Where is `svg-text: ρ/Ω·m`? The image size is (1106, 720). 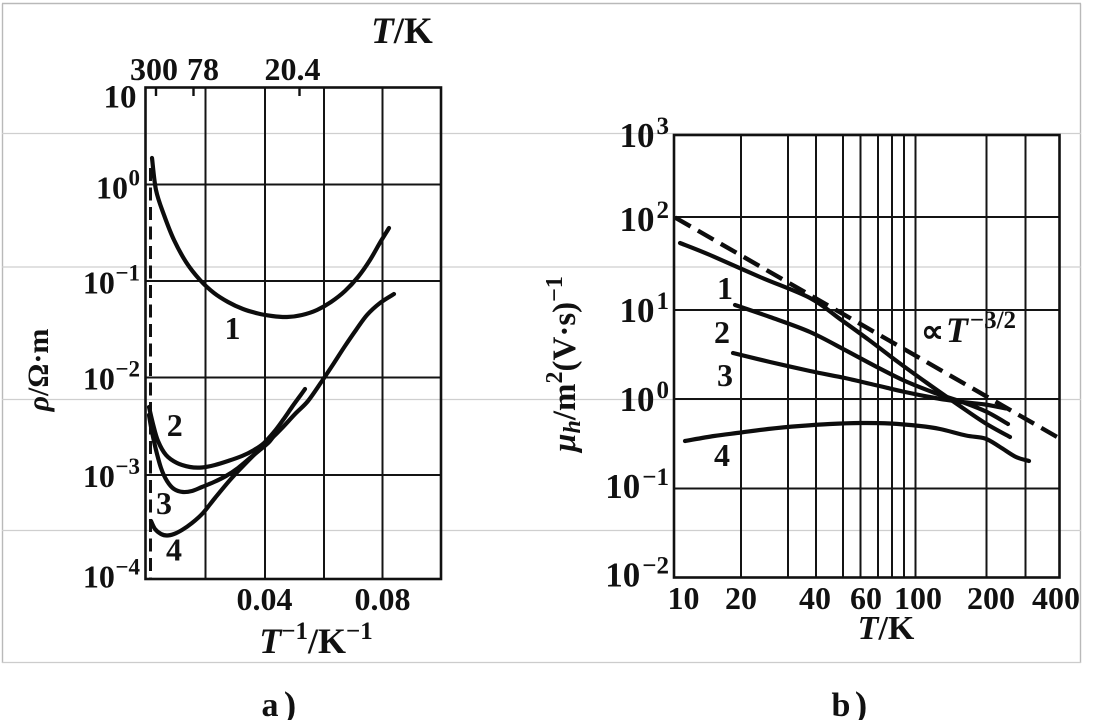 svg-text: ρ/Ω·m is located at coordinates (38, 371).